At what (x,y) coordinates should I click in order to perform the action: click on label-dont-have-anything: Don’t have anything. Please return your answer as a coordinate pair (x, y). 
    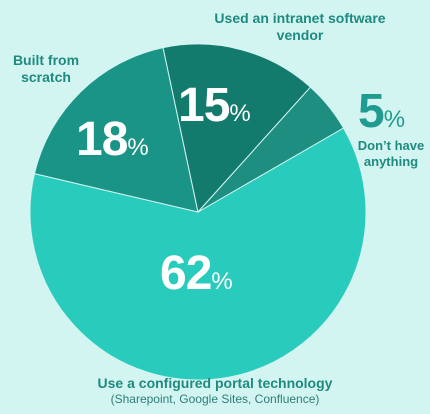
    Looking at the image, I should click on (391, 153).